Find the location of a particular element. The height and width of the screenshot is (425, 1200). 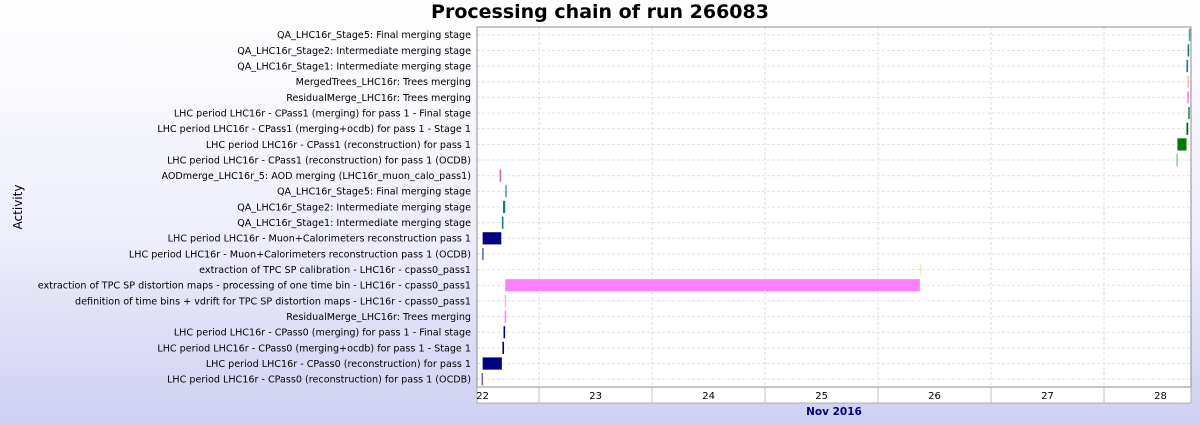

y-axis-title: Activity is located at coordinates (18, 207).